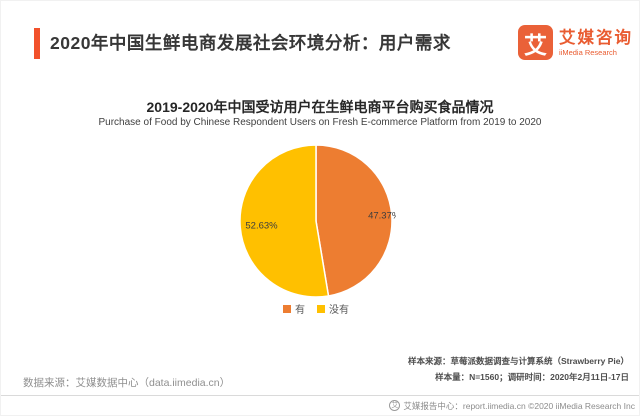  Describe the element at coordinates (596, 37) in the screenshot. I see `logo-name-cn: 艾媒咨询` at that location.